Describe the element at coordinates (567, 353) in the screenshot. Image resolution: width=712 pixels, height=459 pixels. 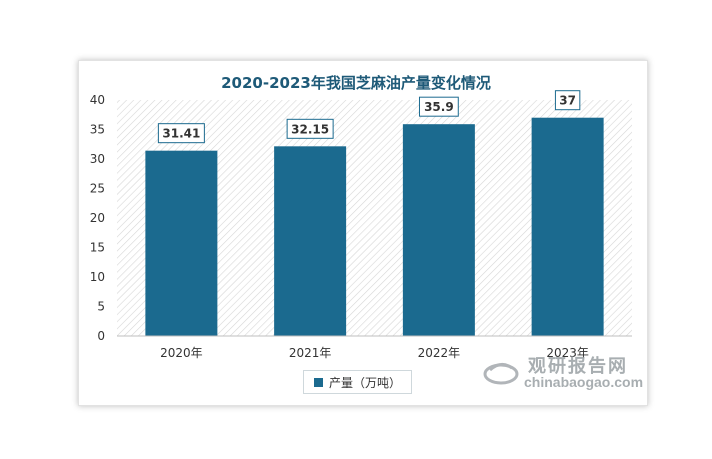
I see `x-tick-label: 2023年` at that location.